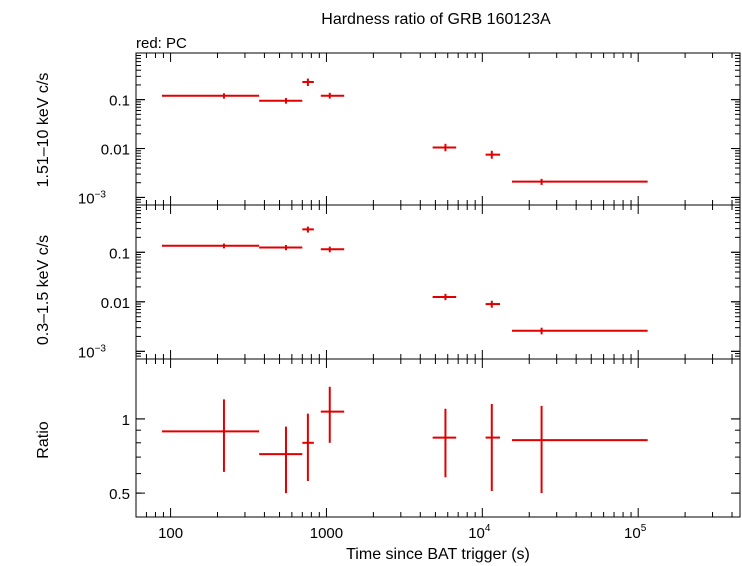 The image size is (742, 566). What do you see at coordinates (326, 533) in the screenshot?
I see `x-tick-label: 1000` at bounding box center [326, 533].